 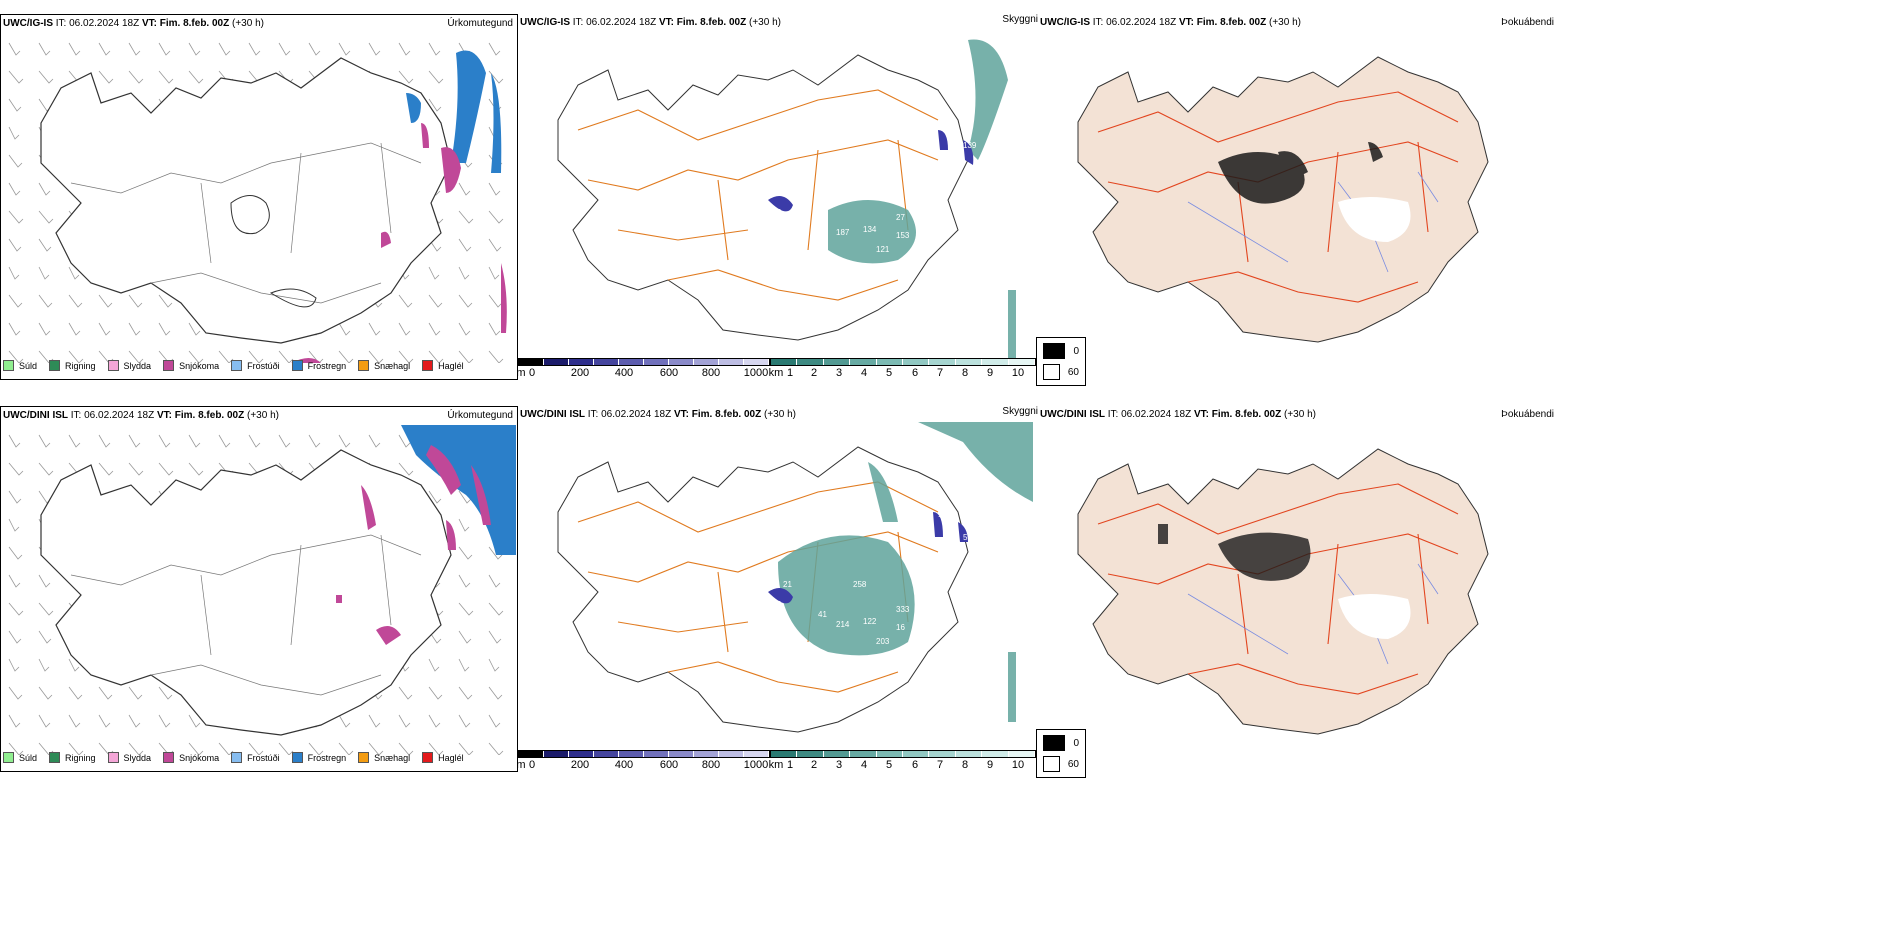 I want to click on ceiling-labels: 116 55 21 258 226 41 214 122 333 16 203 167, so click(x=865, y=578).